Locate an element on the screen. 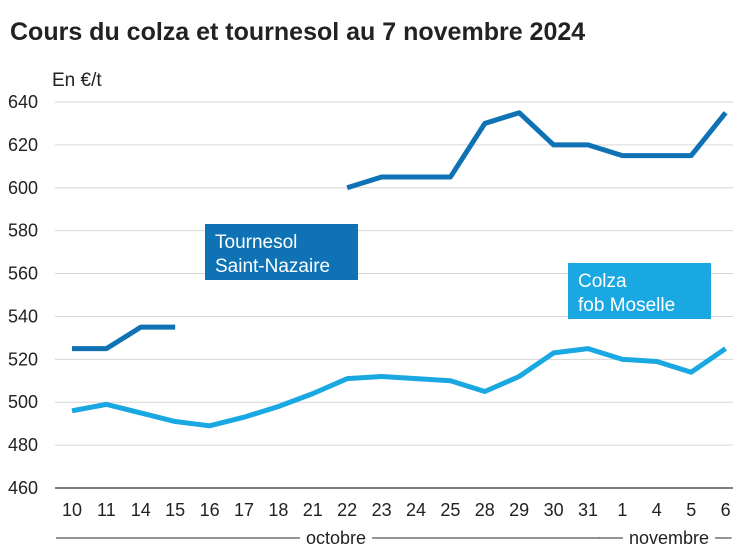  y-tick-label: 520 is located at coordinates (23, 359).